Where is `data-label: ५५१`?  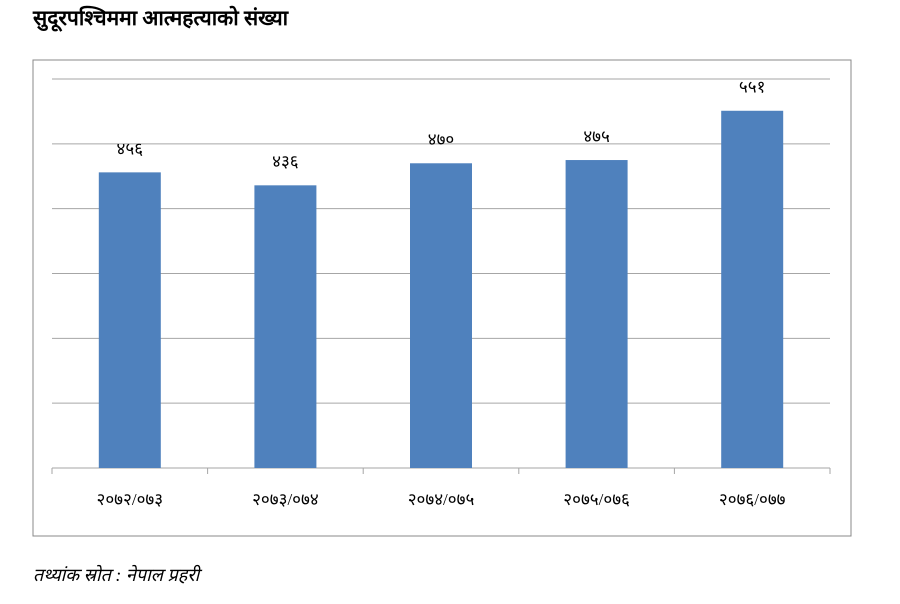
data-label: ५५१ is located at coordinates (752, 87).